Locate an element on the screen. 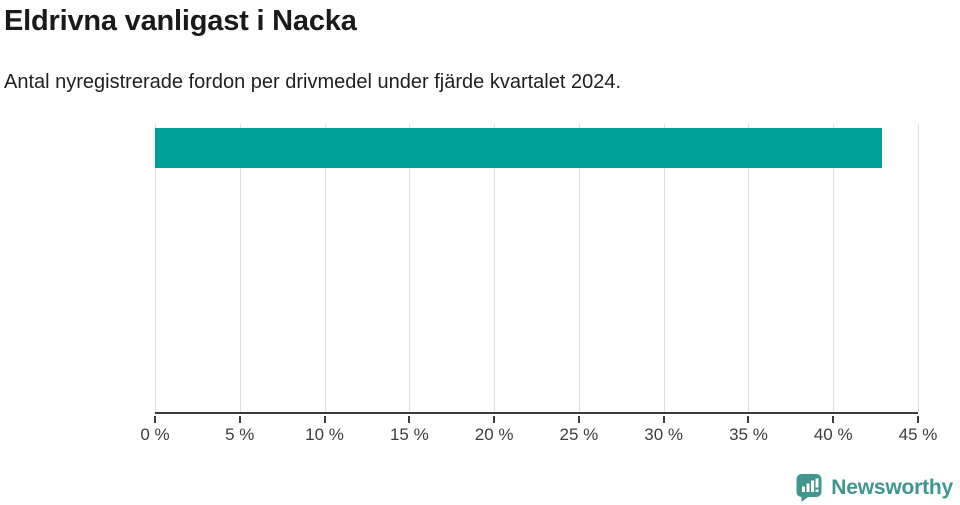  brand-name: Newsworthy is located at coordinates (892, 487).